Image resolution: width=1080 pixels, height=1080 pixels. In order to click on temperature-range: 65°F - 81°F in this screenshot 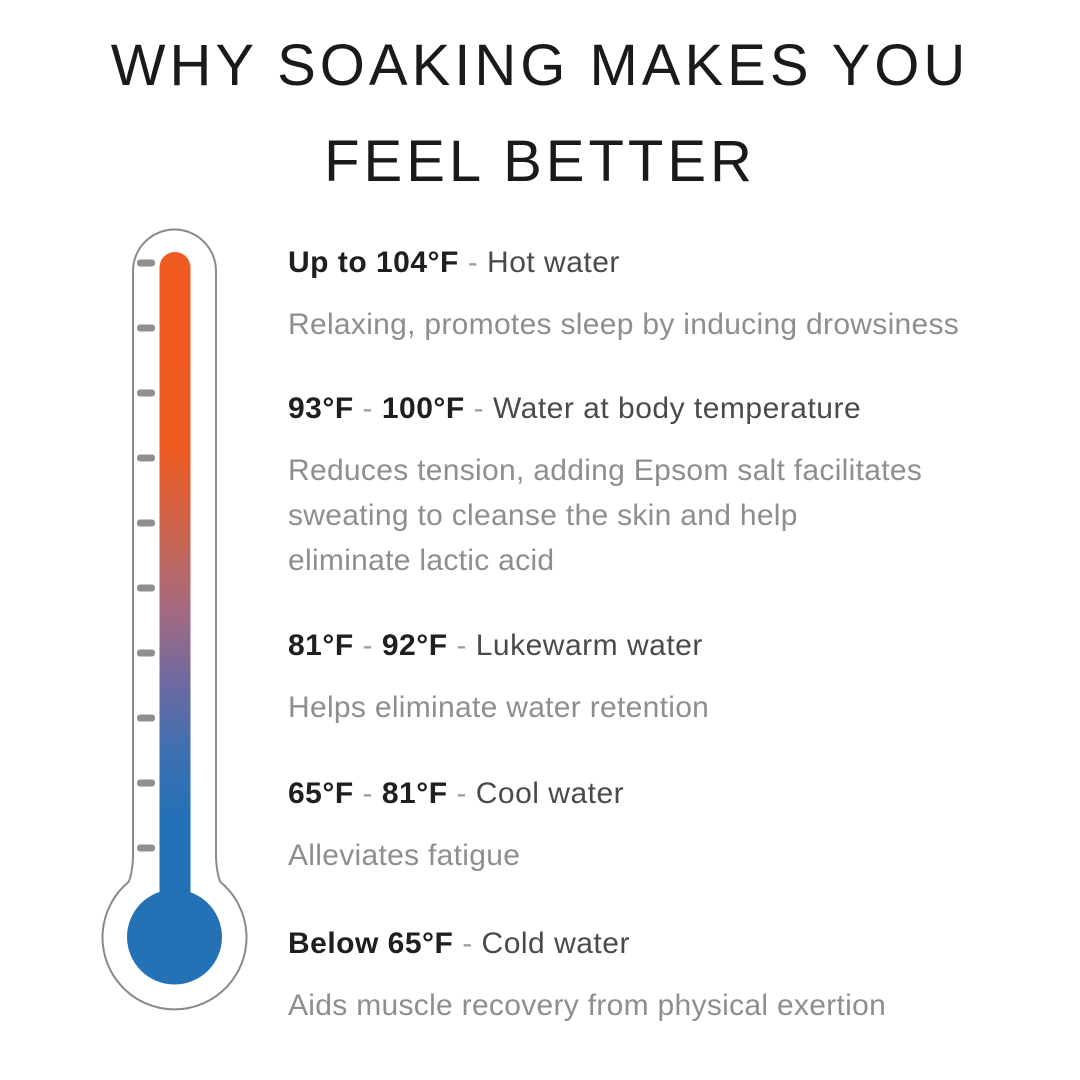, I will do `click(368, 793)`.